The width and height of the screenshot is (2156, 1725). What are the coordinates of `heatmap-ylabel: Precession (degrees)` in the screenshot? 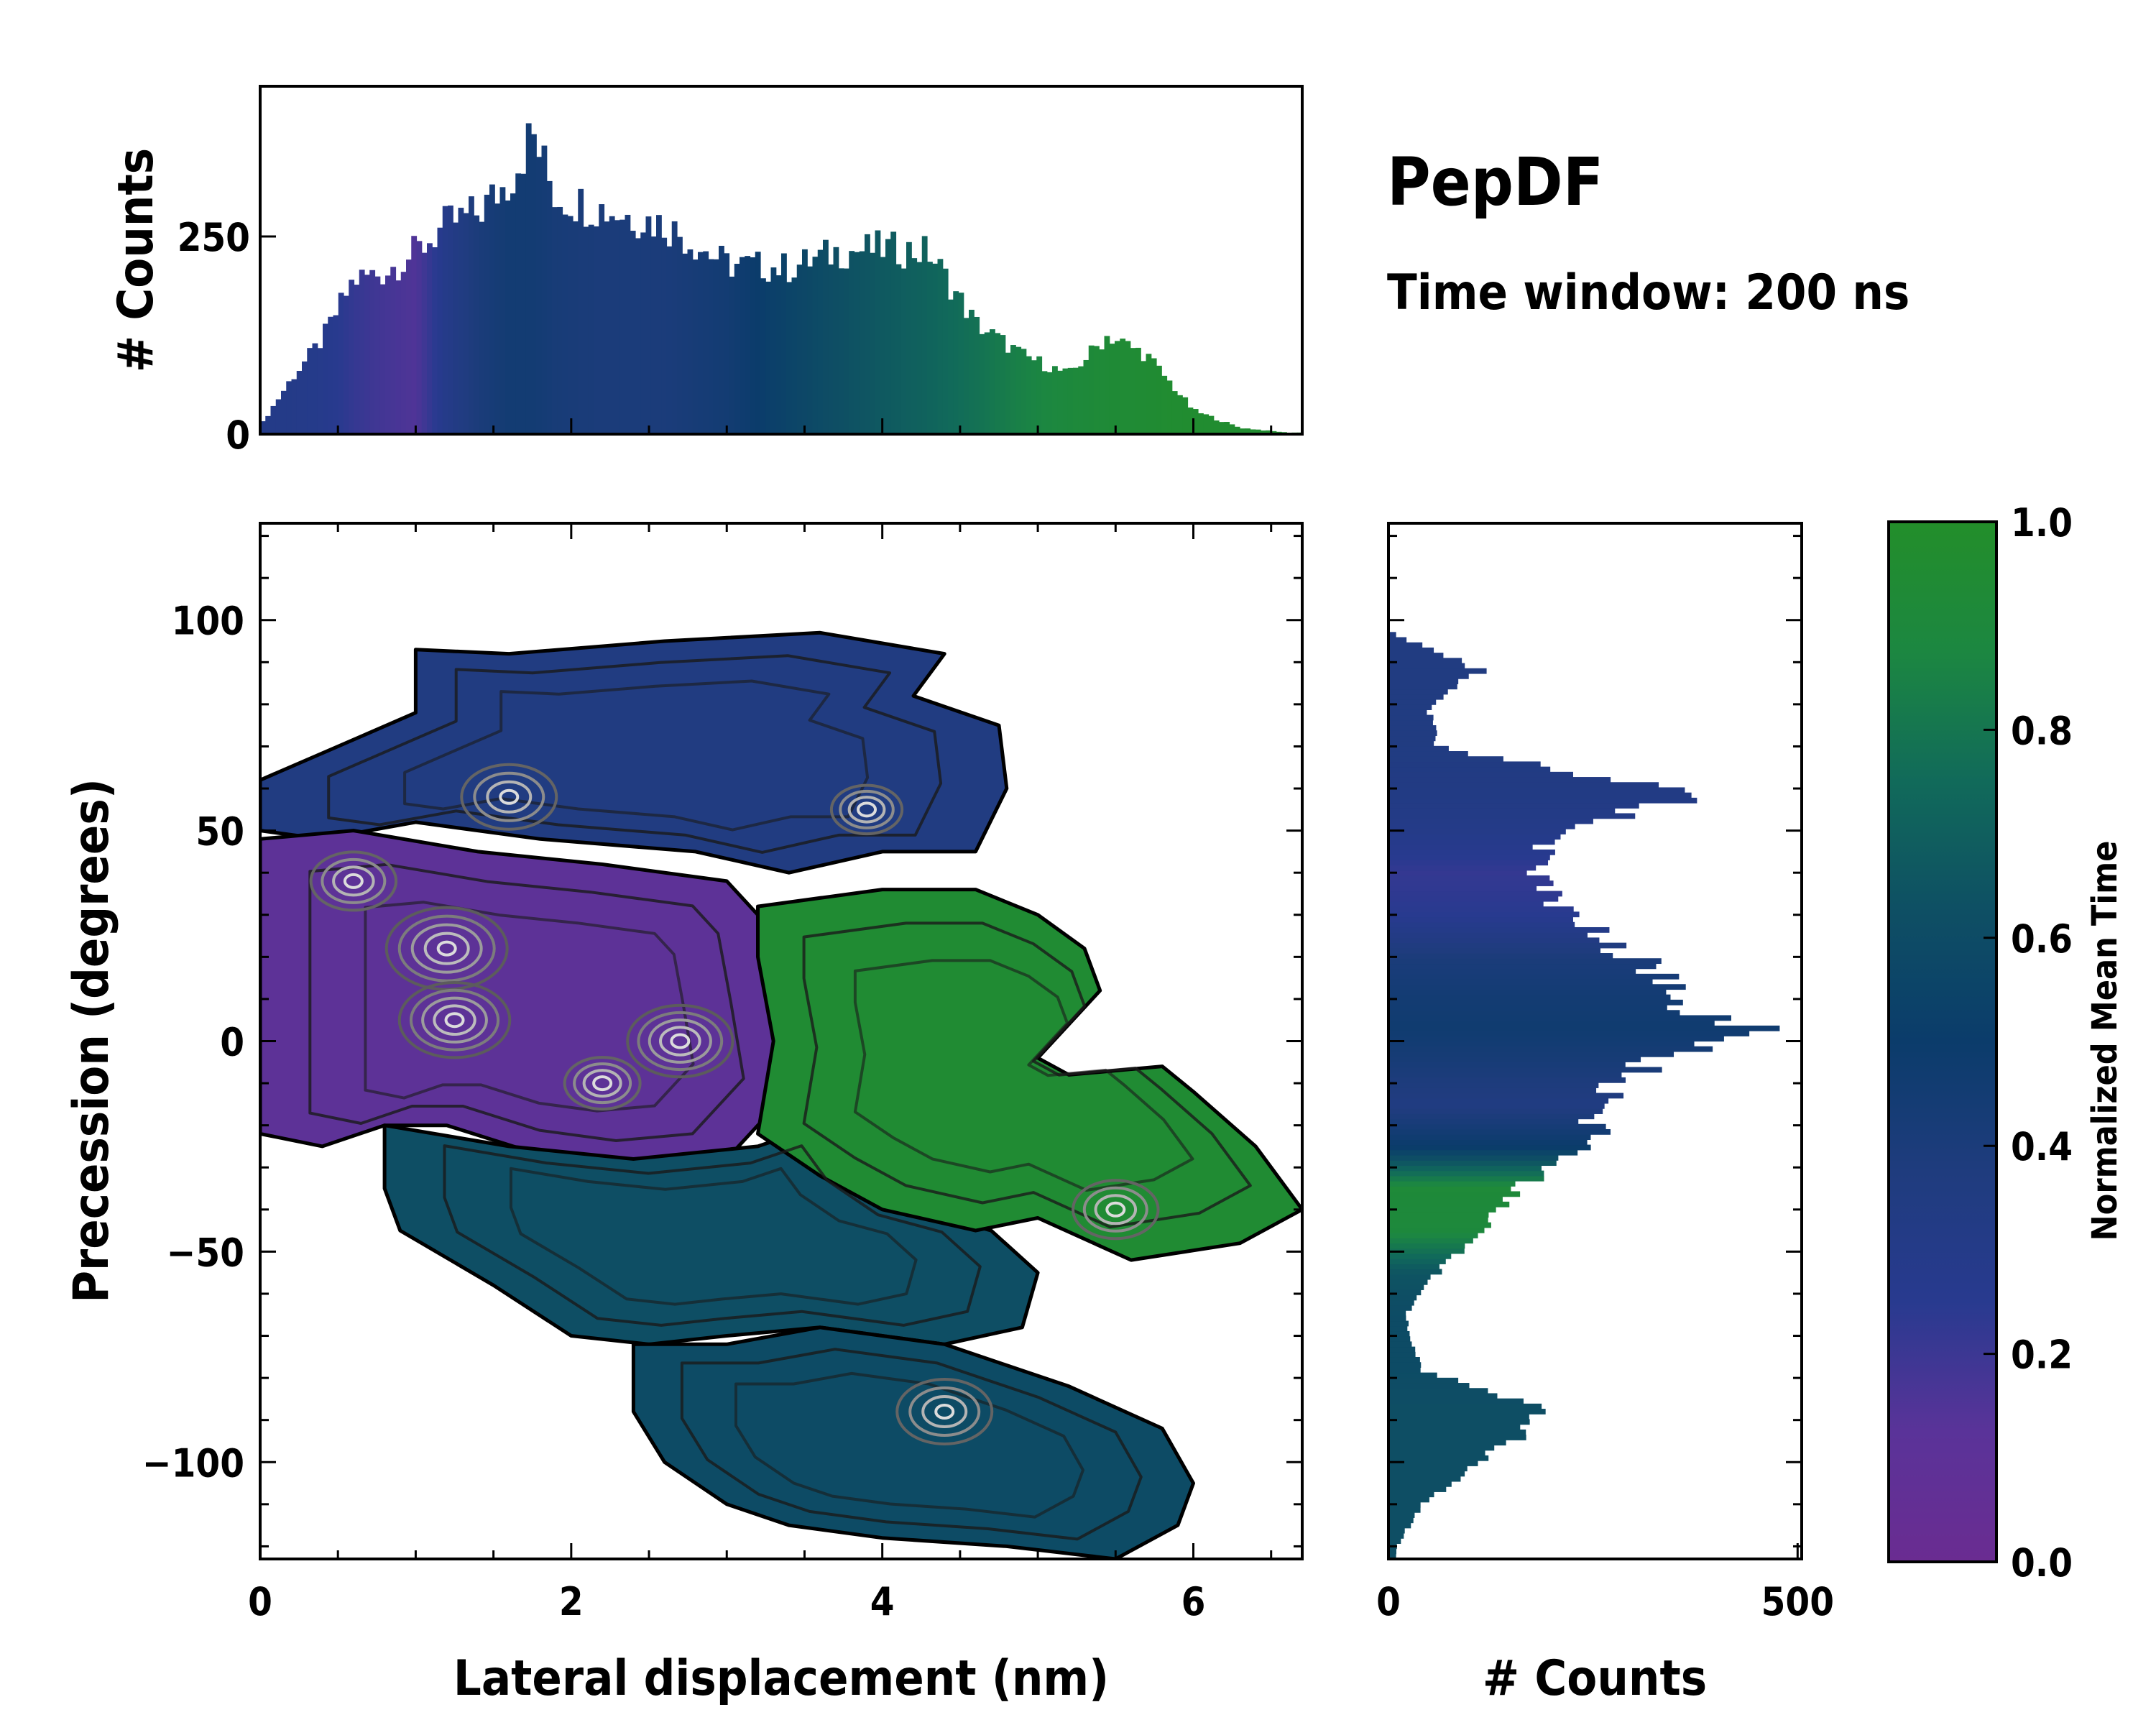 It's located at (91, 1040).